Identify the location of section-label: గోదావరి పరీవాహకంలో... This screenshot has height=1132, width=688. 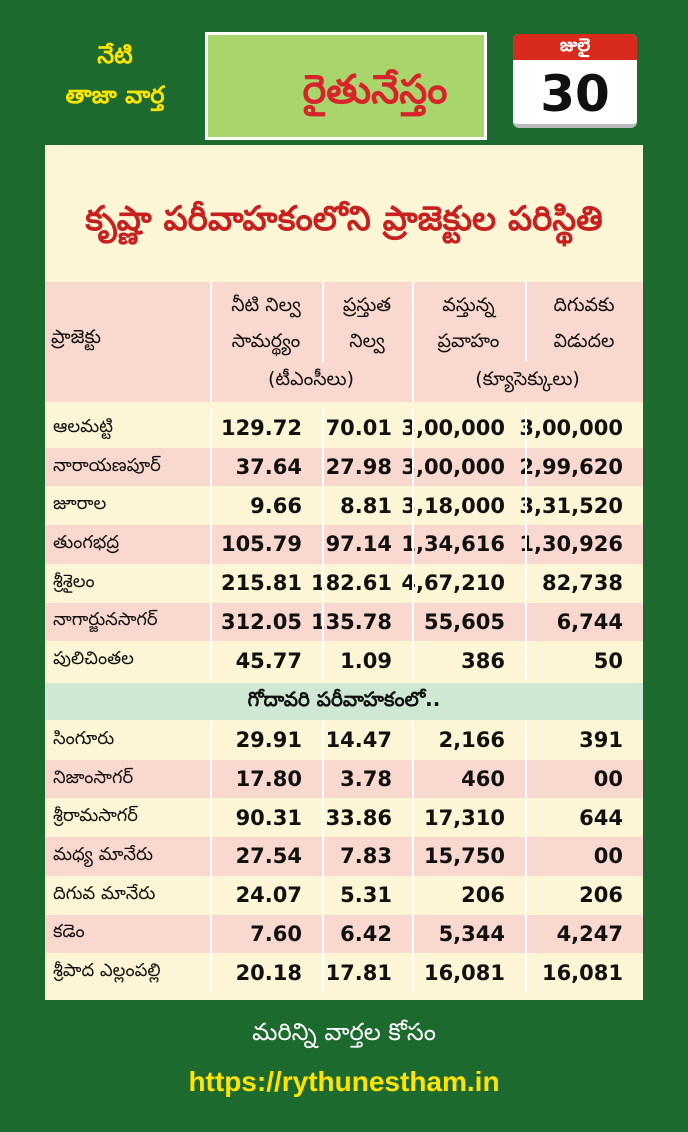
(344, 701).